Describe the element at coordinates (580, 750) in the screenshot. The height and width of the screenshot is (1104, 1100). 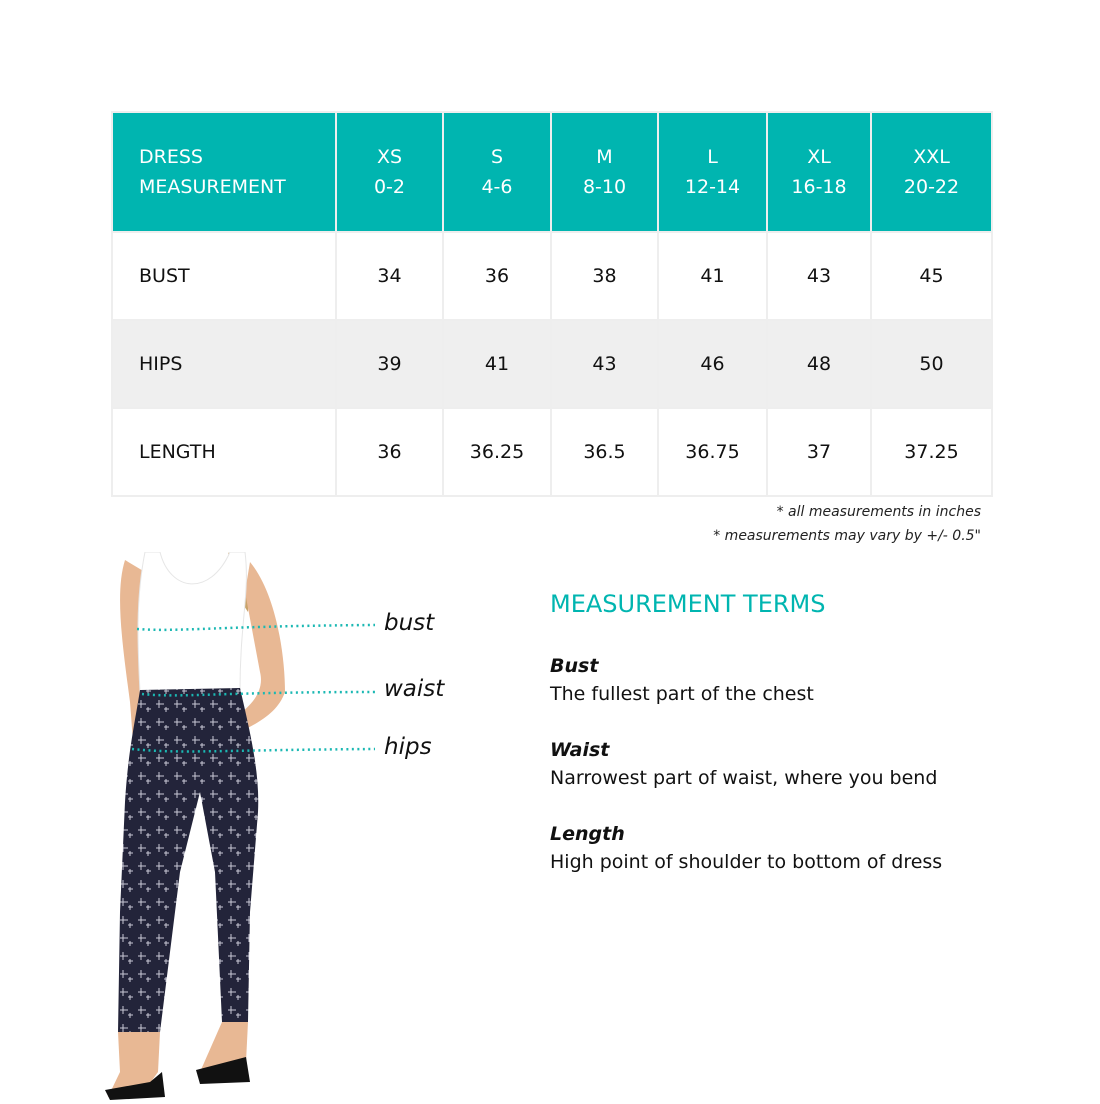
I see `term-name: Waist` at that location.